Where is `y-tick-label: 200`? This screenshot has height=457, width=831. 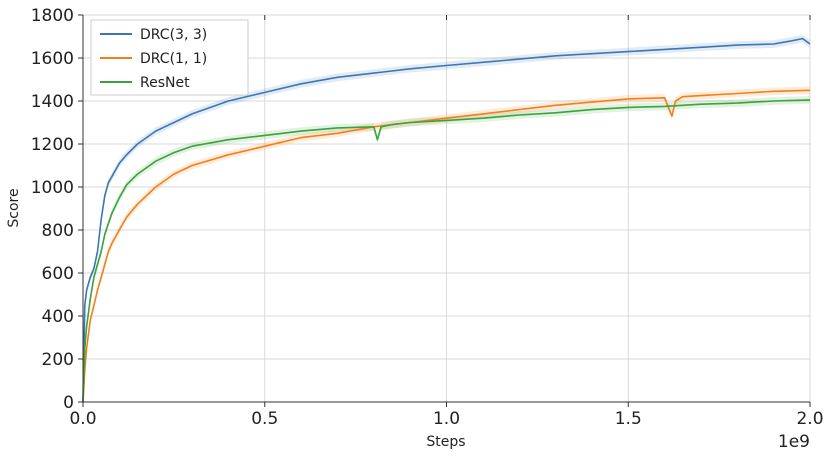 y-tick-label: 200 is located at coordinates (58, 360).